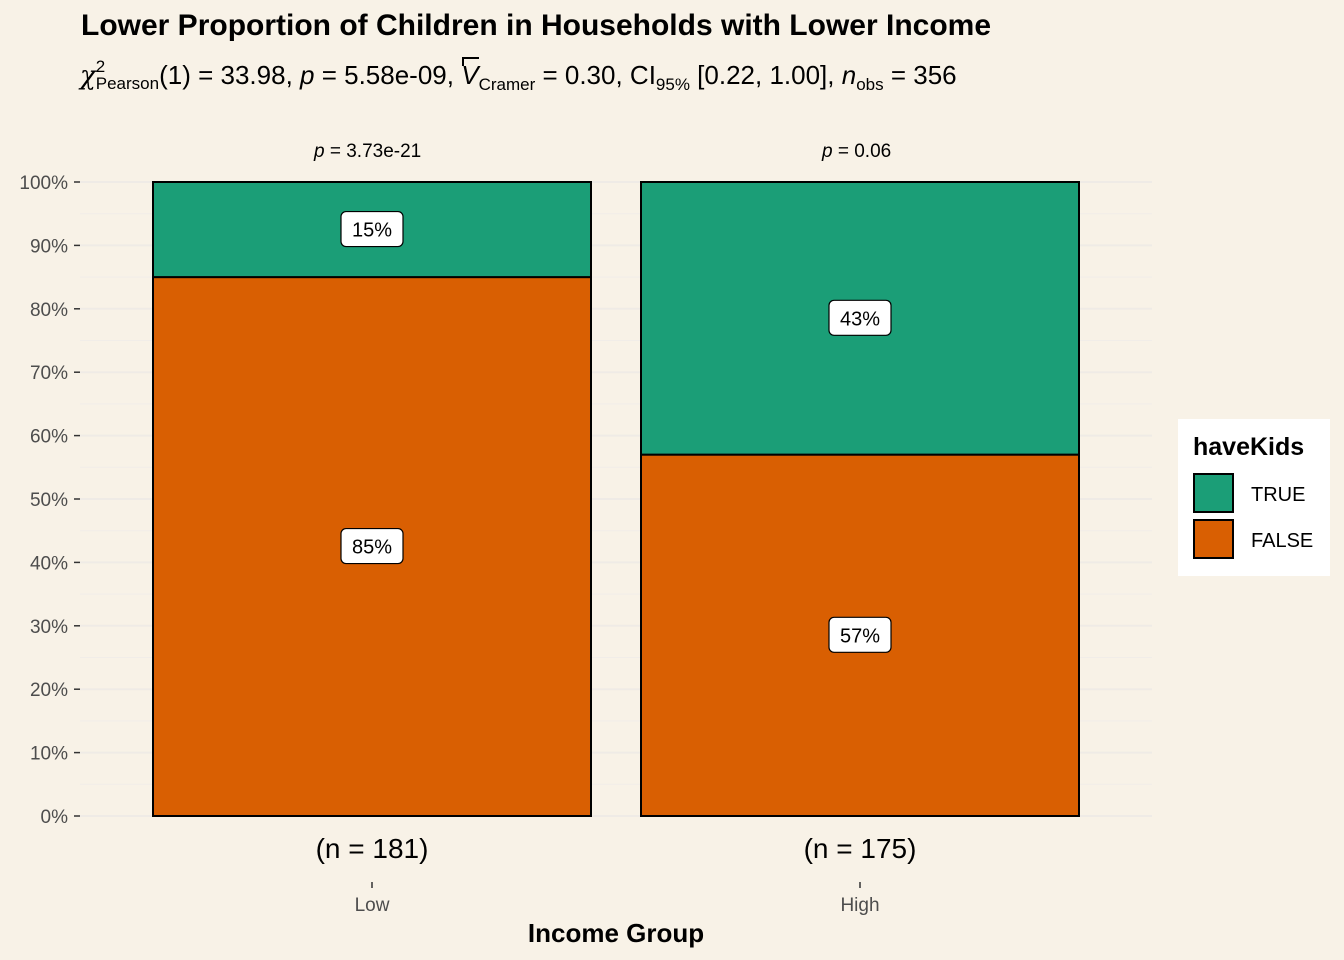 The height and width of the screenshot is (960, 1344). I want to click on df-stat: (1) = 33.98,, so click(230, 75).